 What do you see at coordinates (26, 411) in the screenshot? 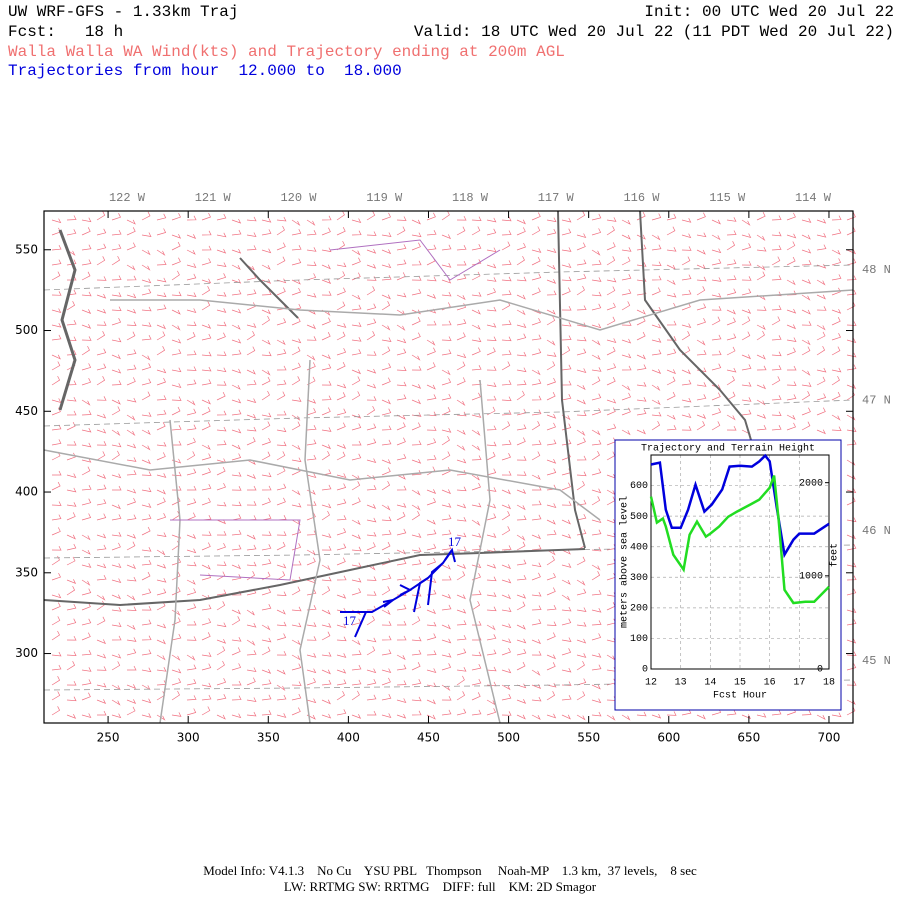
I see `y-tick-label: 450` at bounding box center [26, 411].